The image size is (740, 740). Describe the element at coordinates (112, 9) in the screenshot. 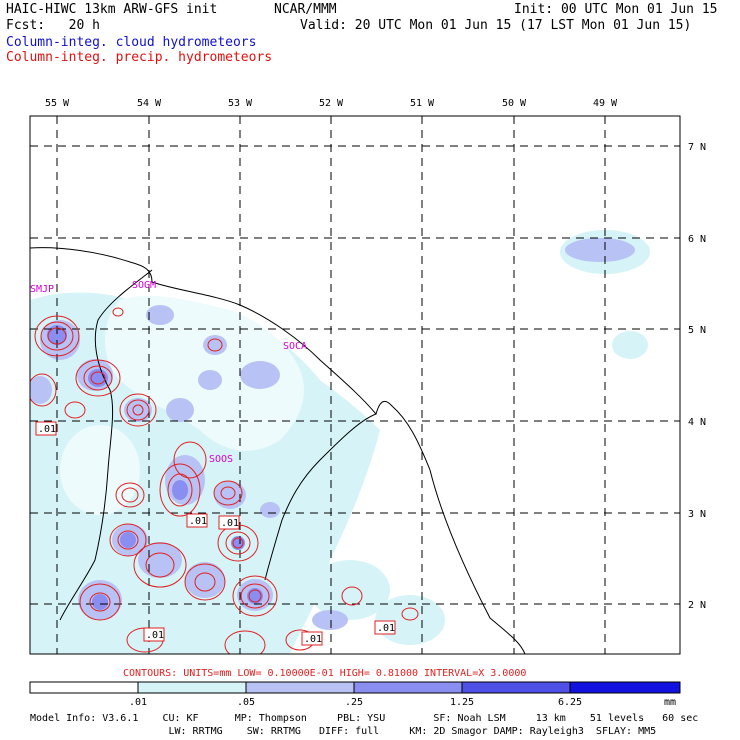

I see `model-title: HAIC-HIWC 13km ARW-GFS init` at that location.